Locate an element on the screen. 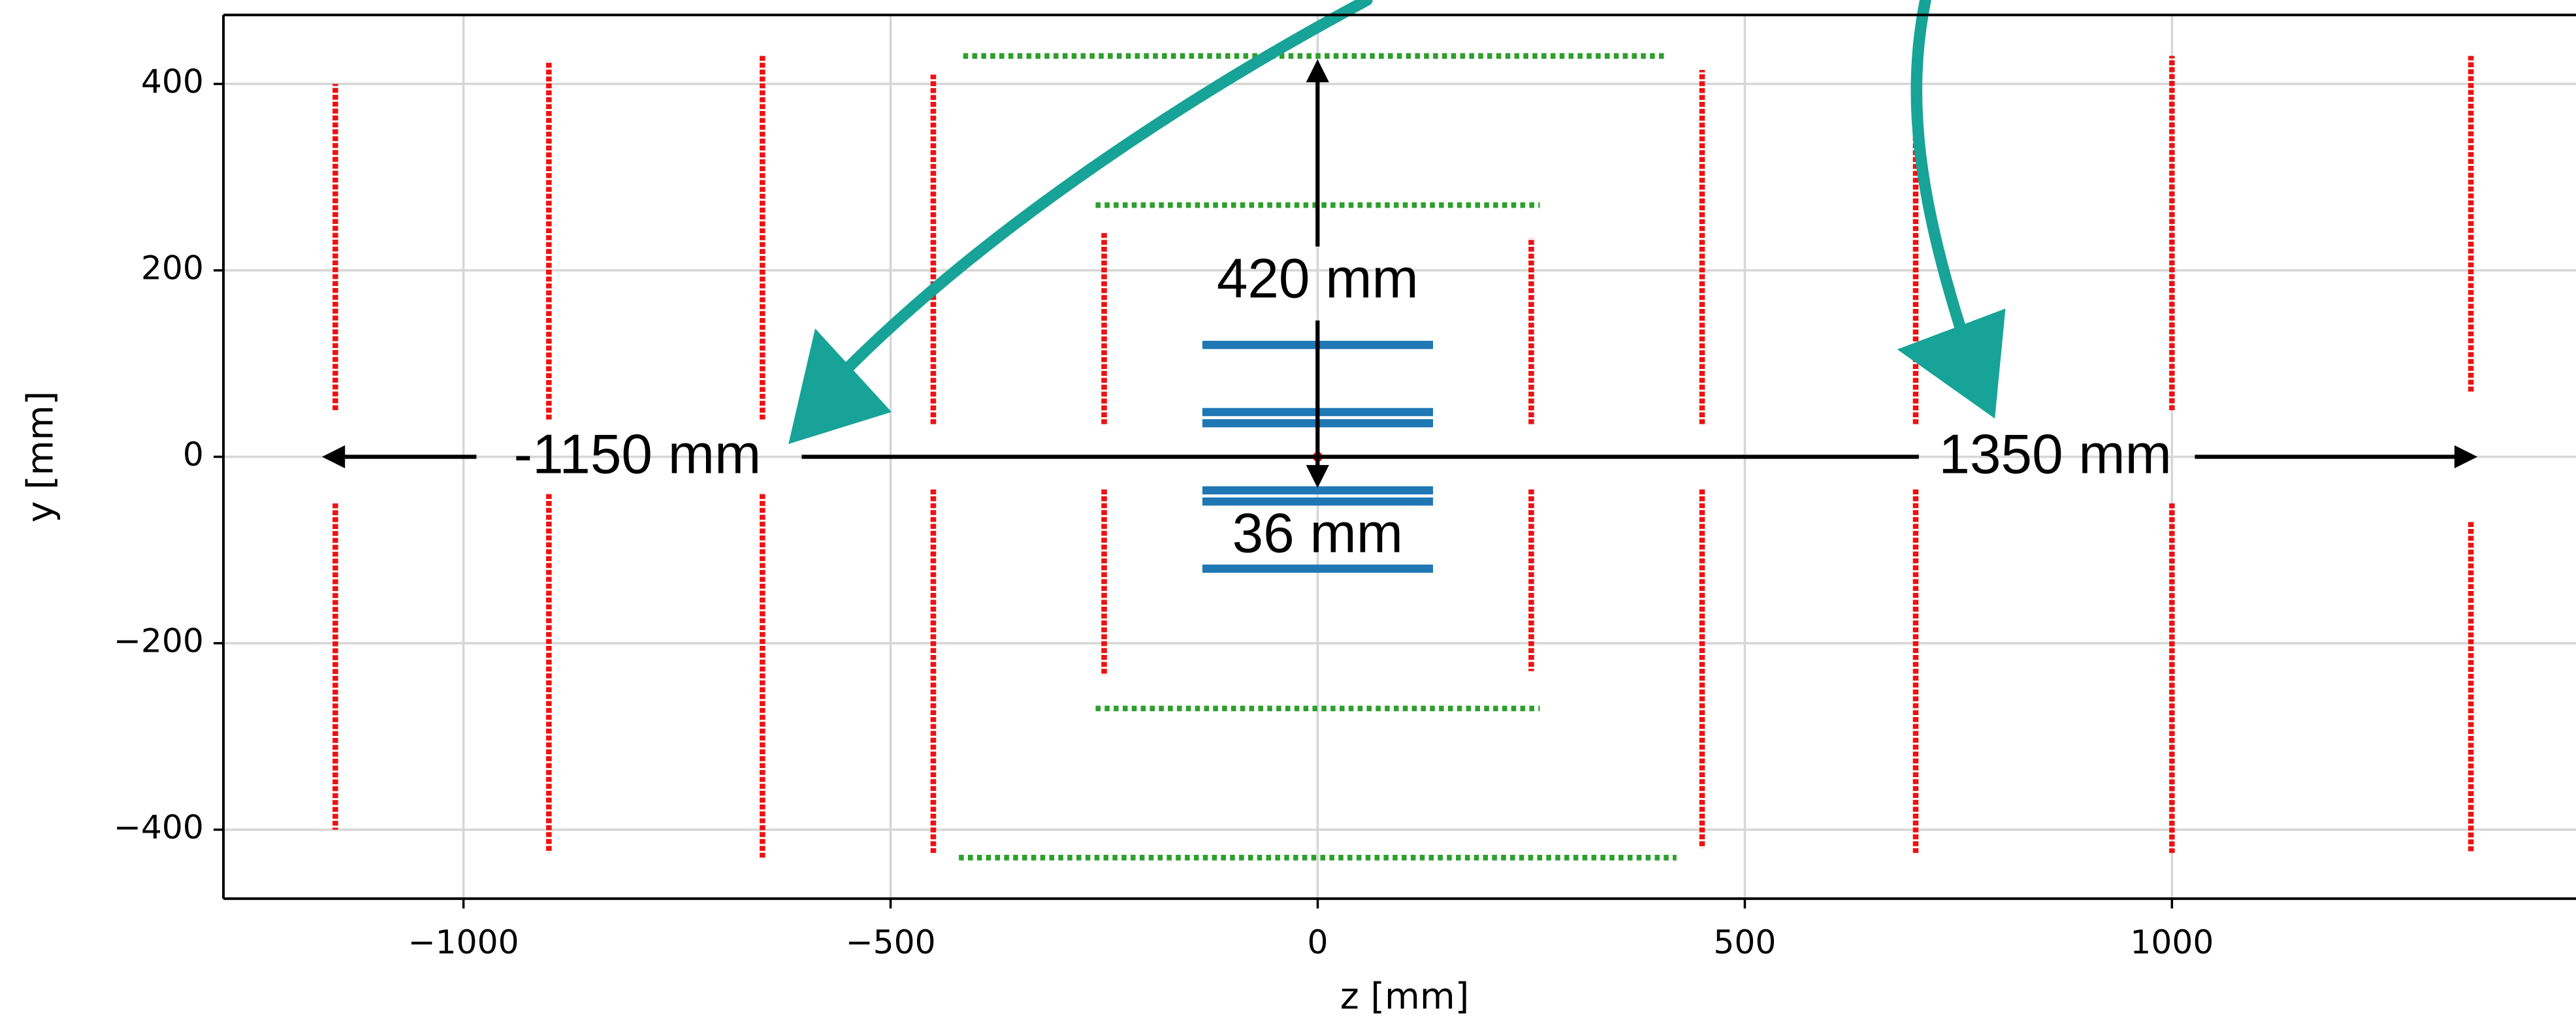  annotation: -1150 mm is located at coordinates (638, 455).